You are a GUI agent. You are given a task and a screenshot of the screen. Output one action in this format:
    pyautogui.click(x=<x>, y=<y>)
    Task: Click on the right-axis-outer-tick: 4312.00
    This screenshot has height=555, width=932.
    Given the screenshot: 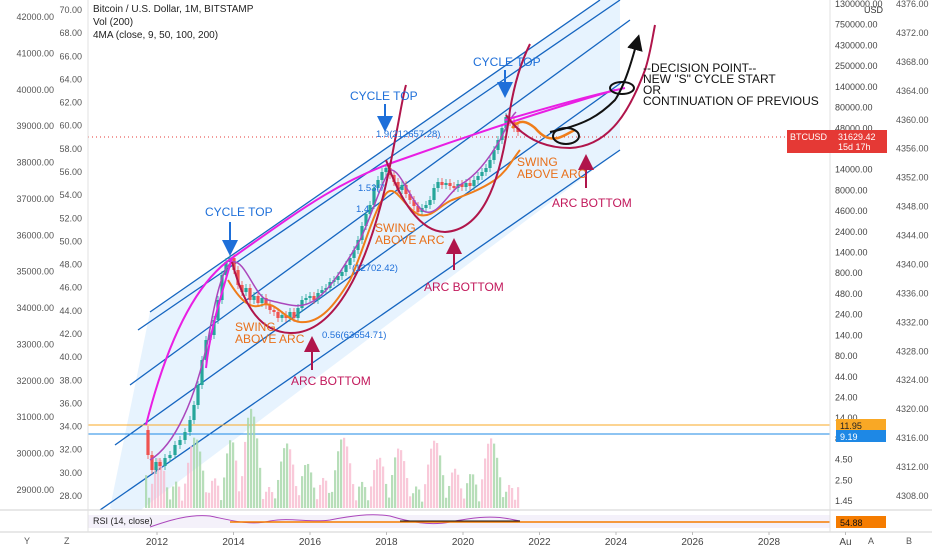 What is the action you would take?
    pyautogui.click(x=912, y=467)
    